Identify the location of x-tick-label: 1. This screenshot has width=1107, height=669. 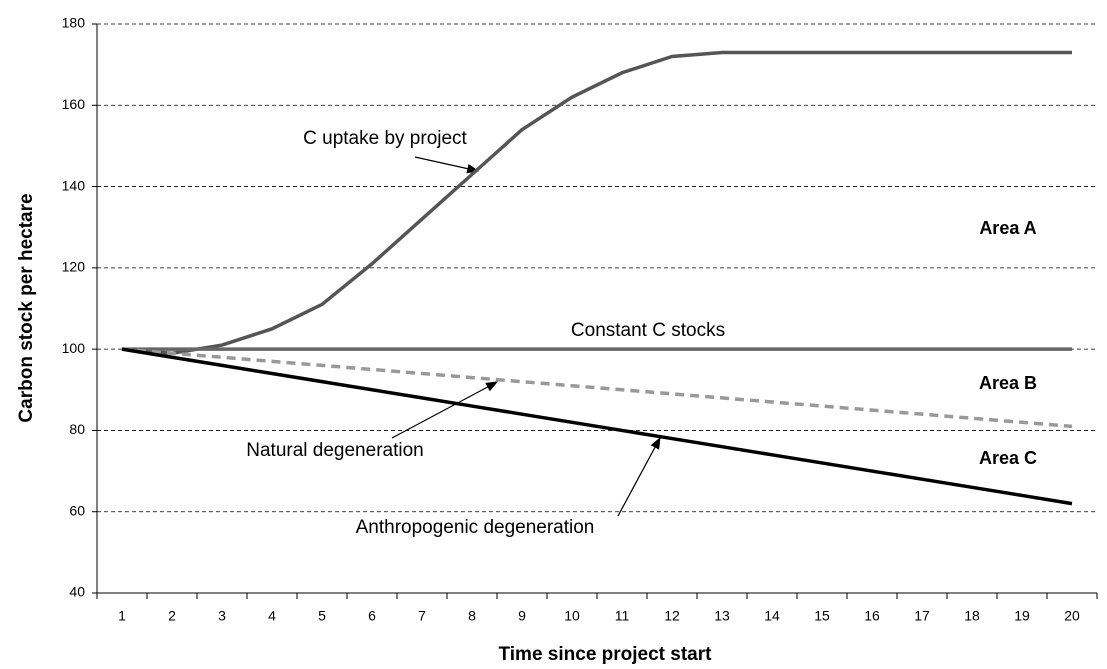
(122, 616).